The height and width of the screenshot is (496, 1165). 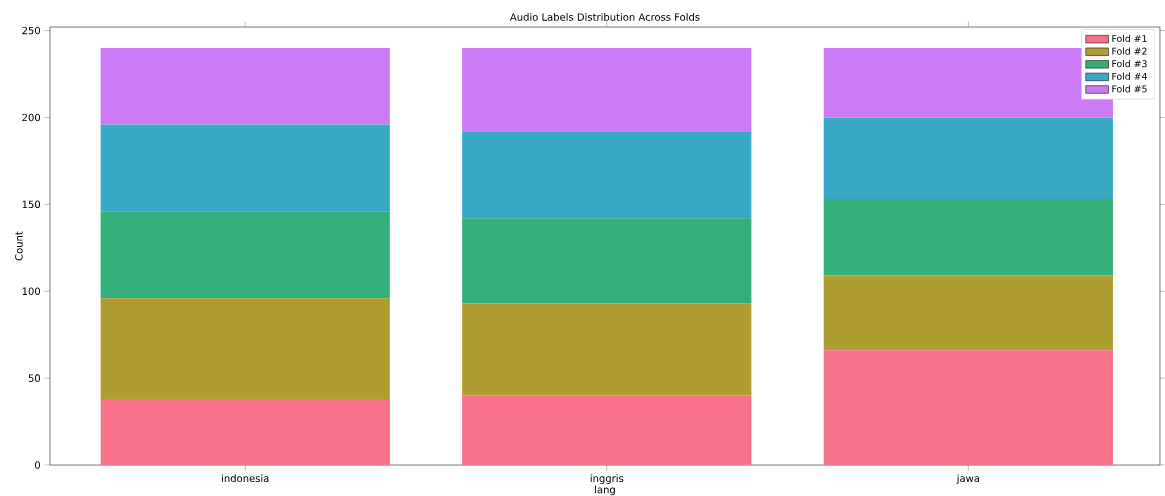 I want to click on y-tick-label: 0, so click(x=38, y=465).